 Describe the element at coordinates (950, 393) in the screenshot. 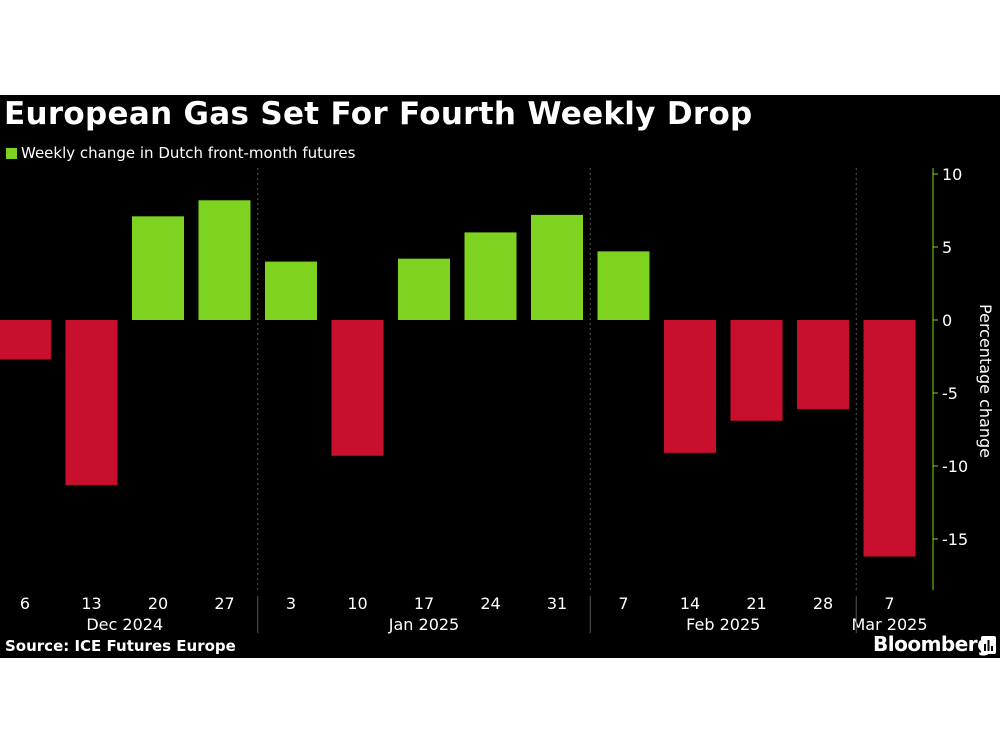

I see `y-tick-label: -5` at that location.